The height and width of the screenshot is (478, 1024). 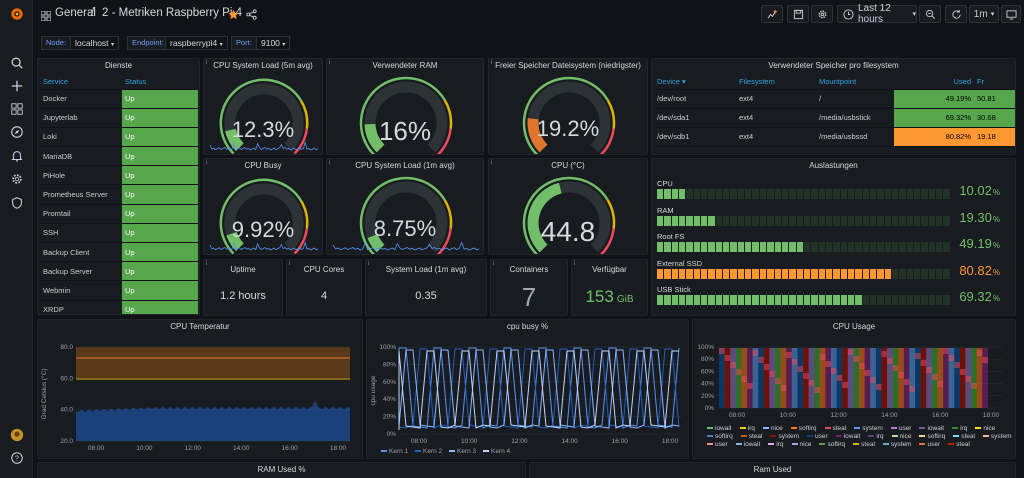 I want to click on grafana-logo-icon, so click(x=16, y=13).